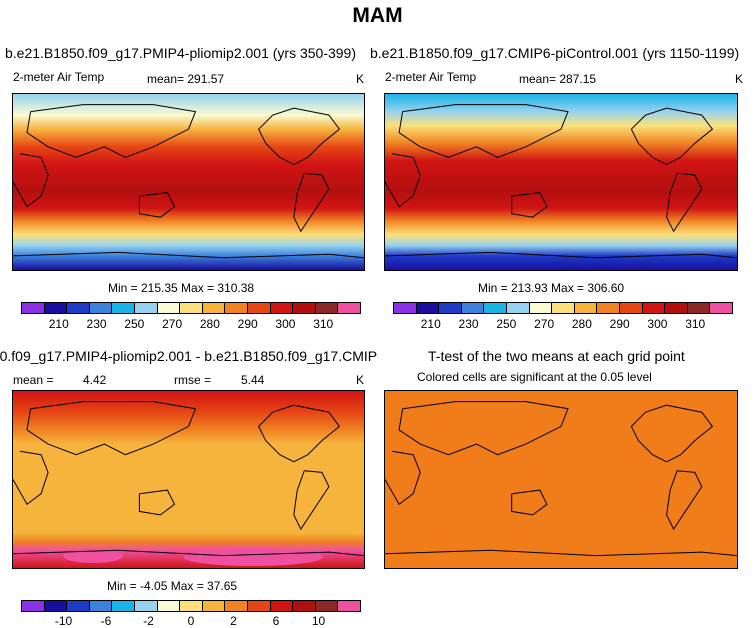 This screenshot has height=628, width=755. I want to click on panel3-units: K, so click(360, 380).